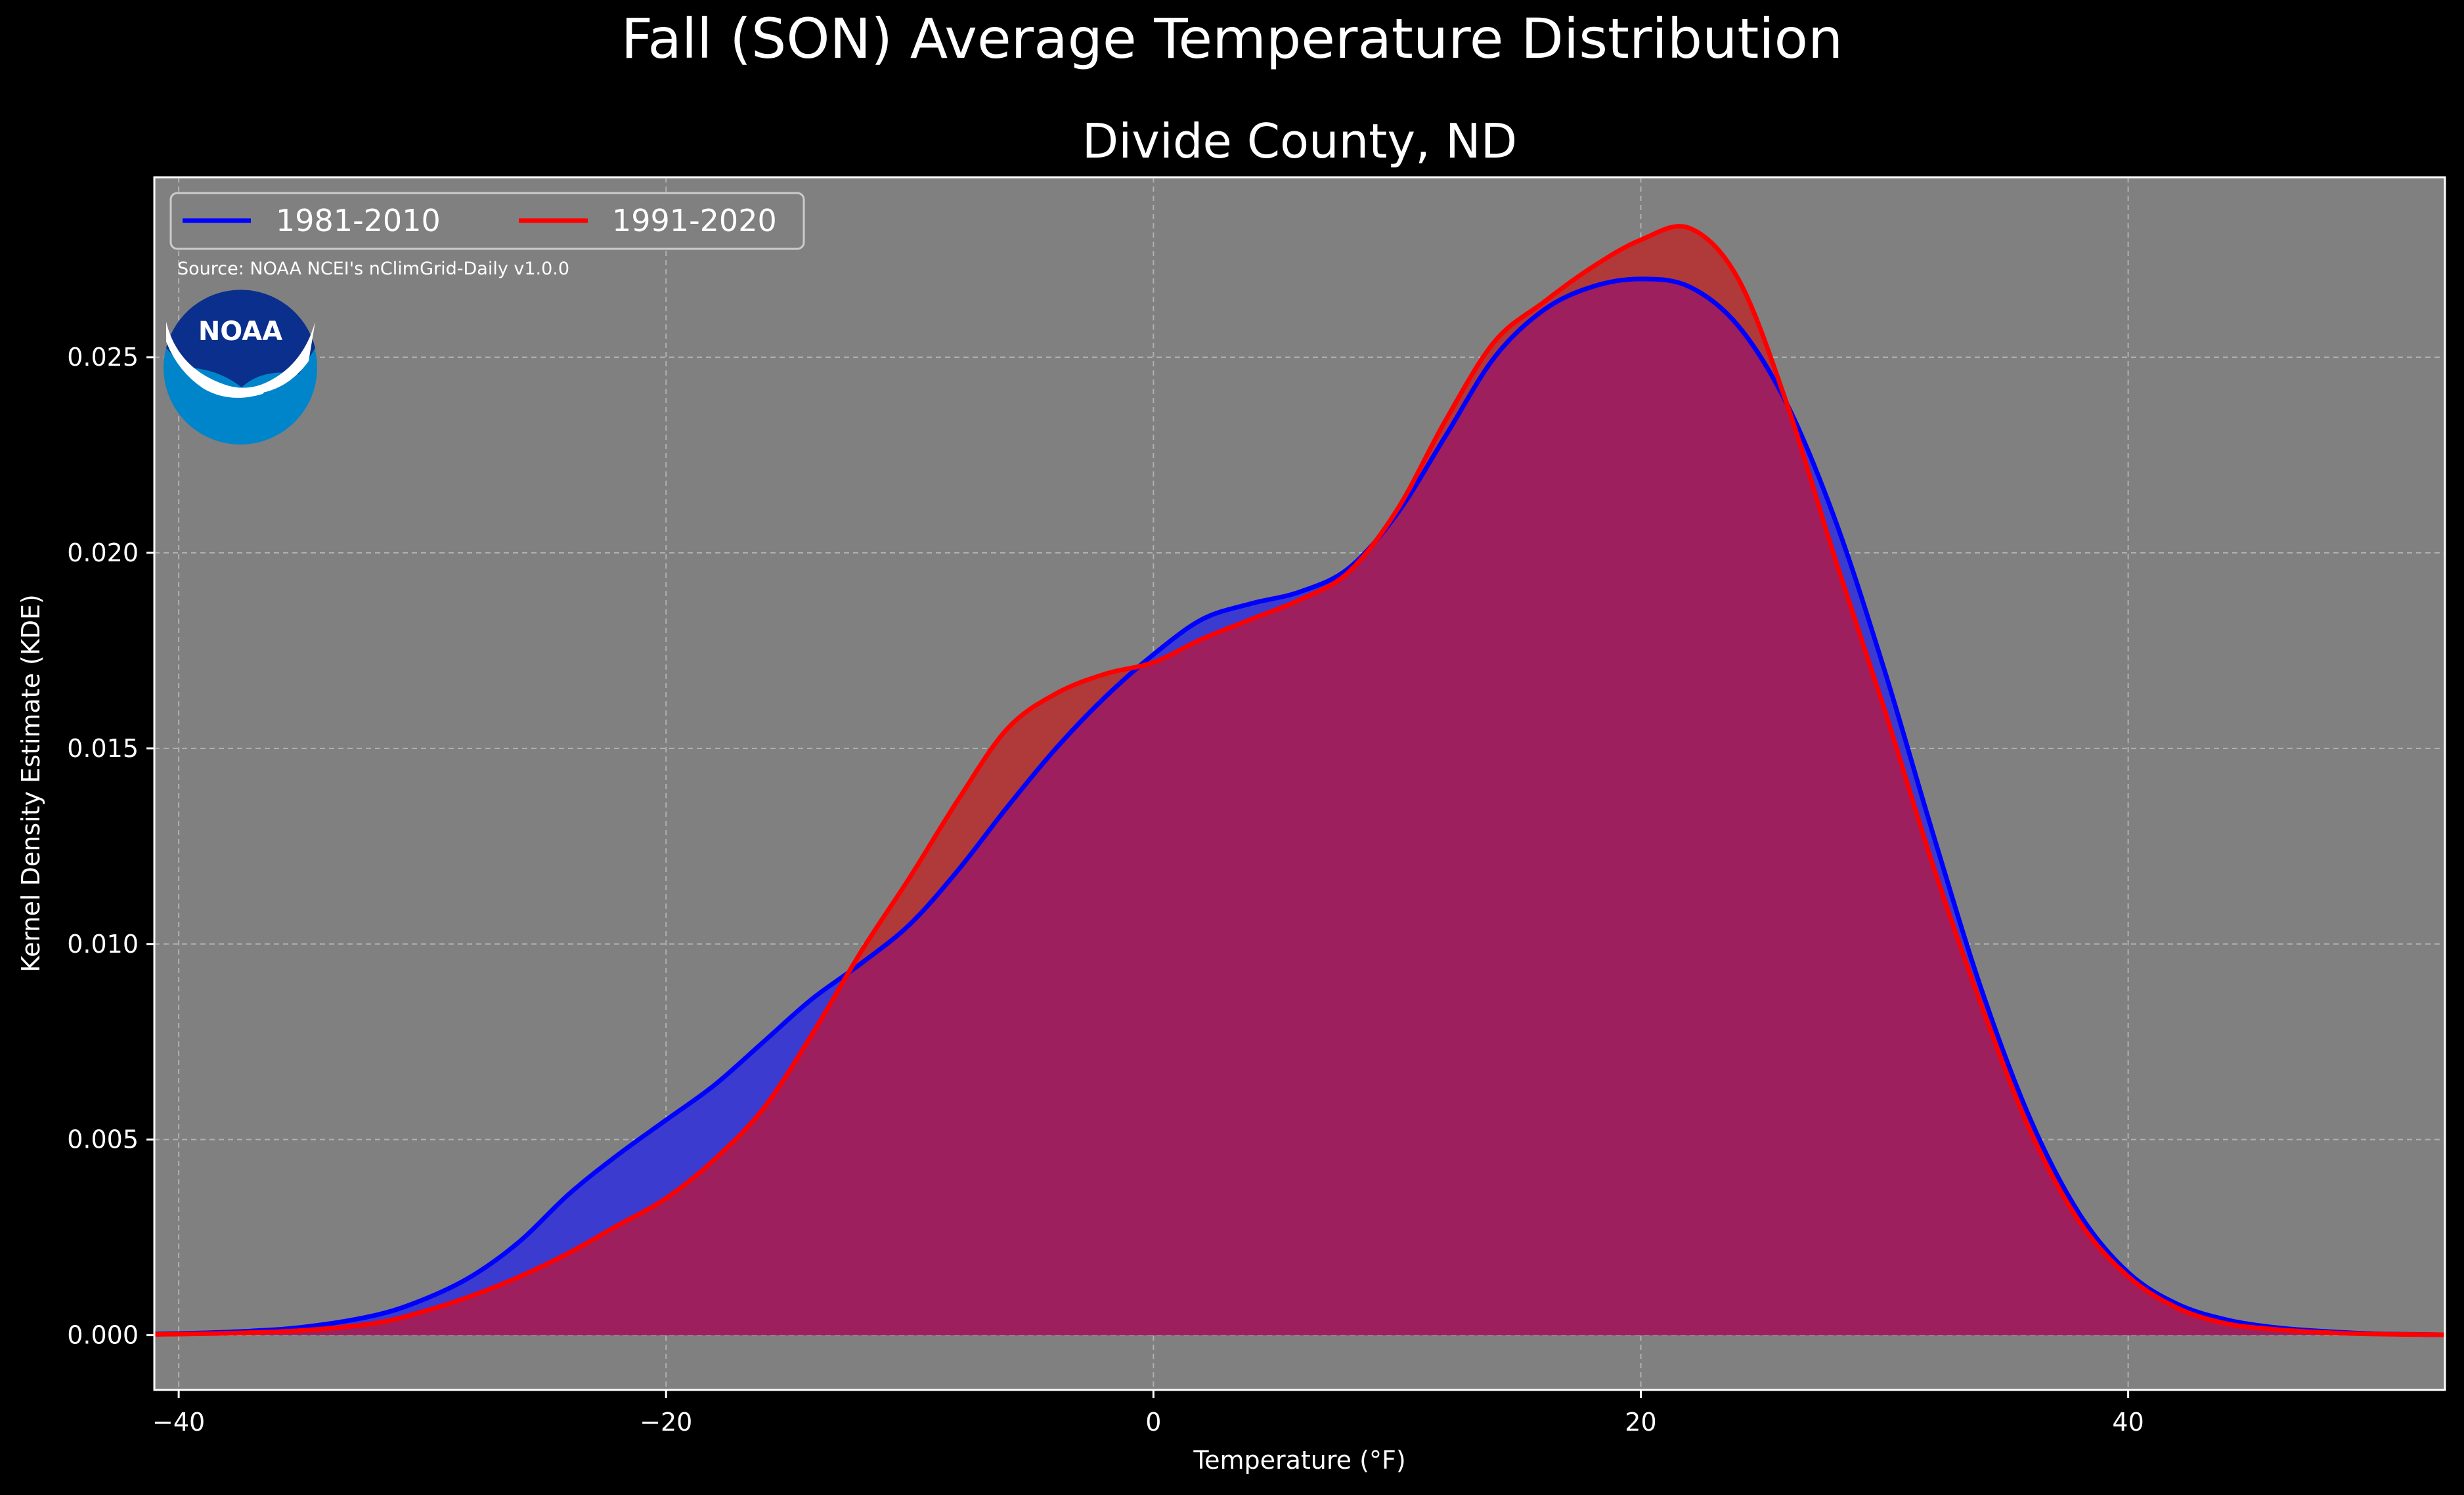 Image resolution: width=2464 pixels, height=1495 pixels. Describe the element at coordinates (103, 1139) in the screenshot. I see `y-tick-label: 0.005` at that location.